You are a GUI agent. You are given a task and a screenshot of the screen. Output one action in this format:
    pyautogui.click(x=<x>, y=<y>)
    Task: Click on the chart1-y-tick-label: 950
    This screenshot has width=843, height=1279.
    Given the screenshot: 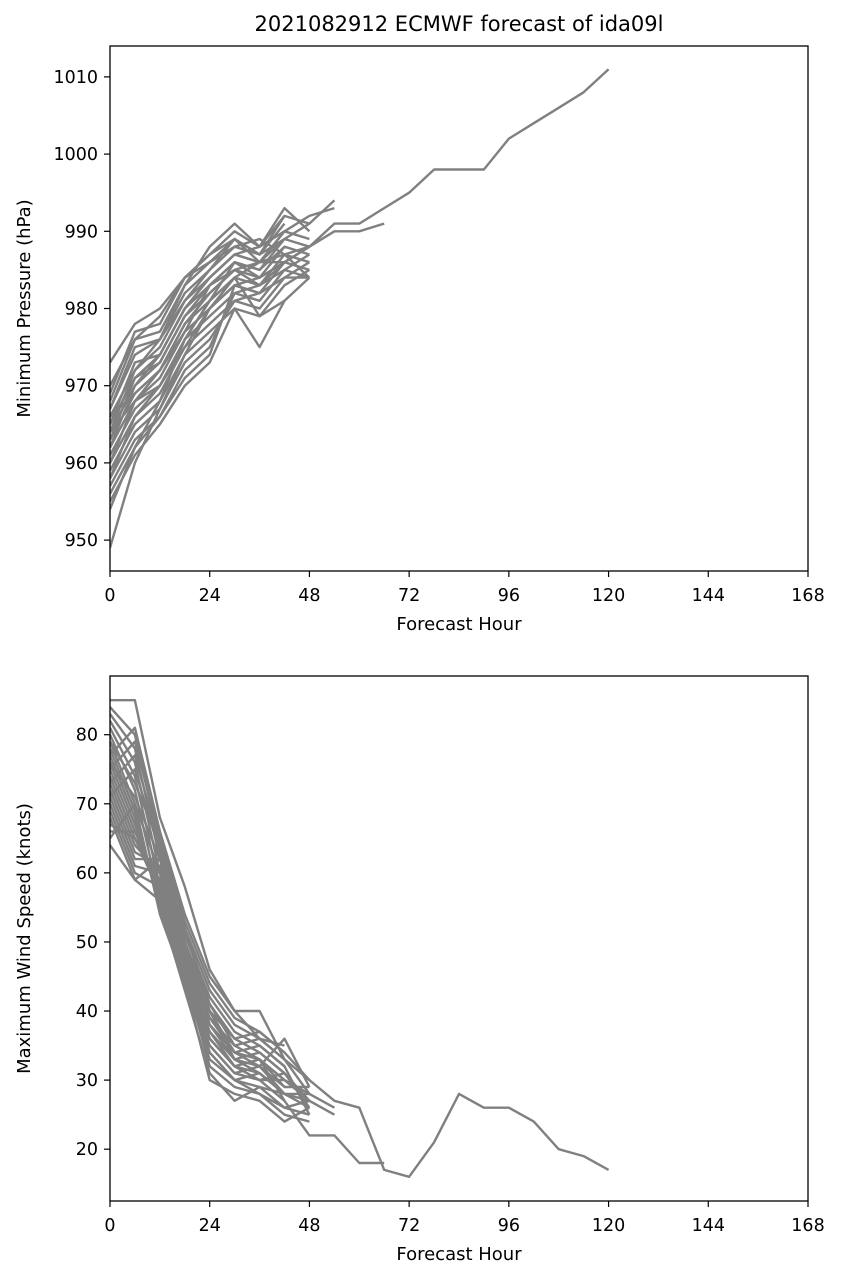 What is the action you would take?
    pyautogui.click(x=81, y=541)
    